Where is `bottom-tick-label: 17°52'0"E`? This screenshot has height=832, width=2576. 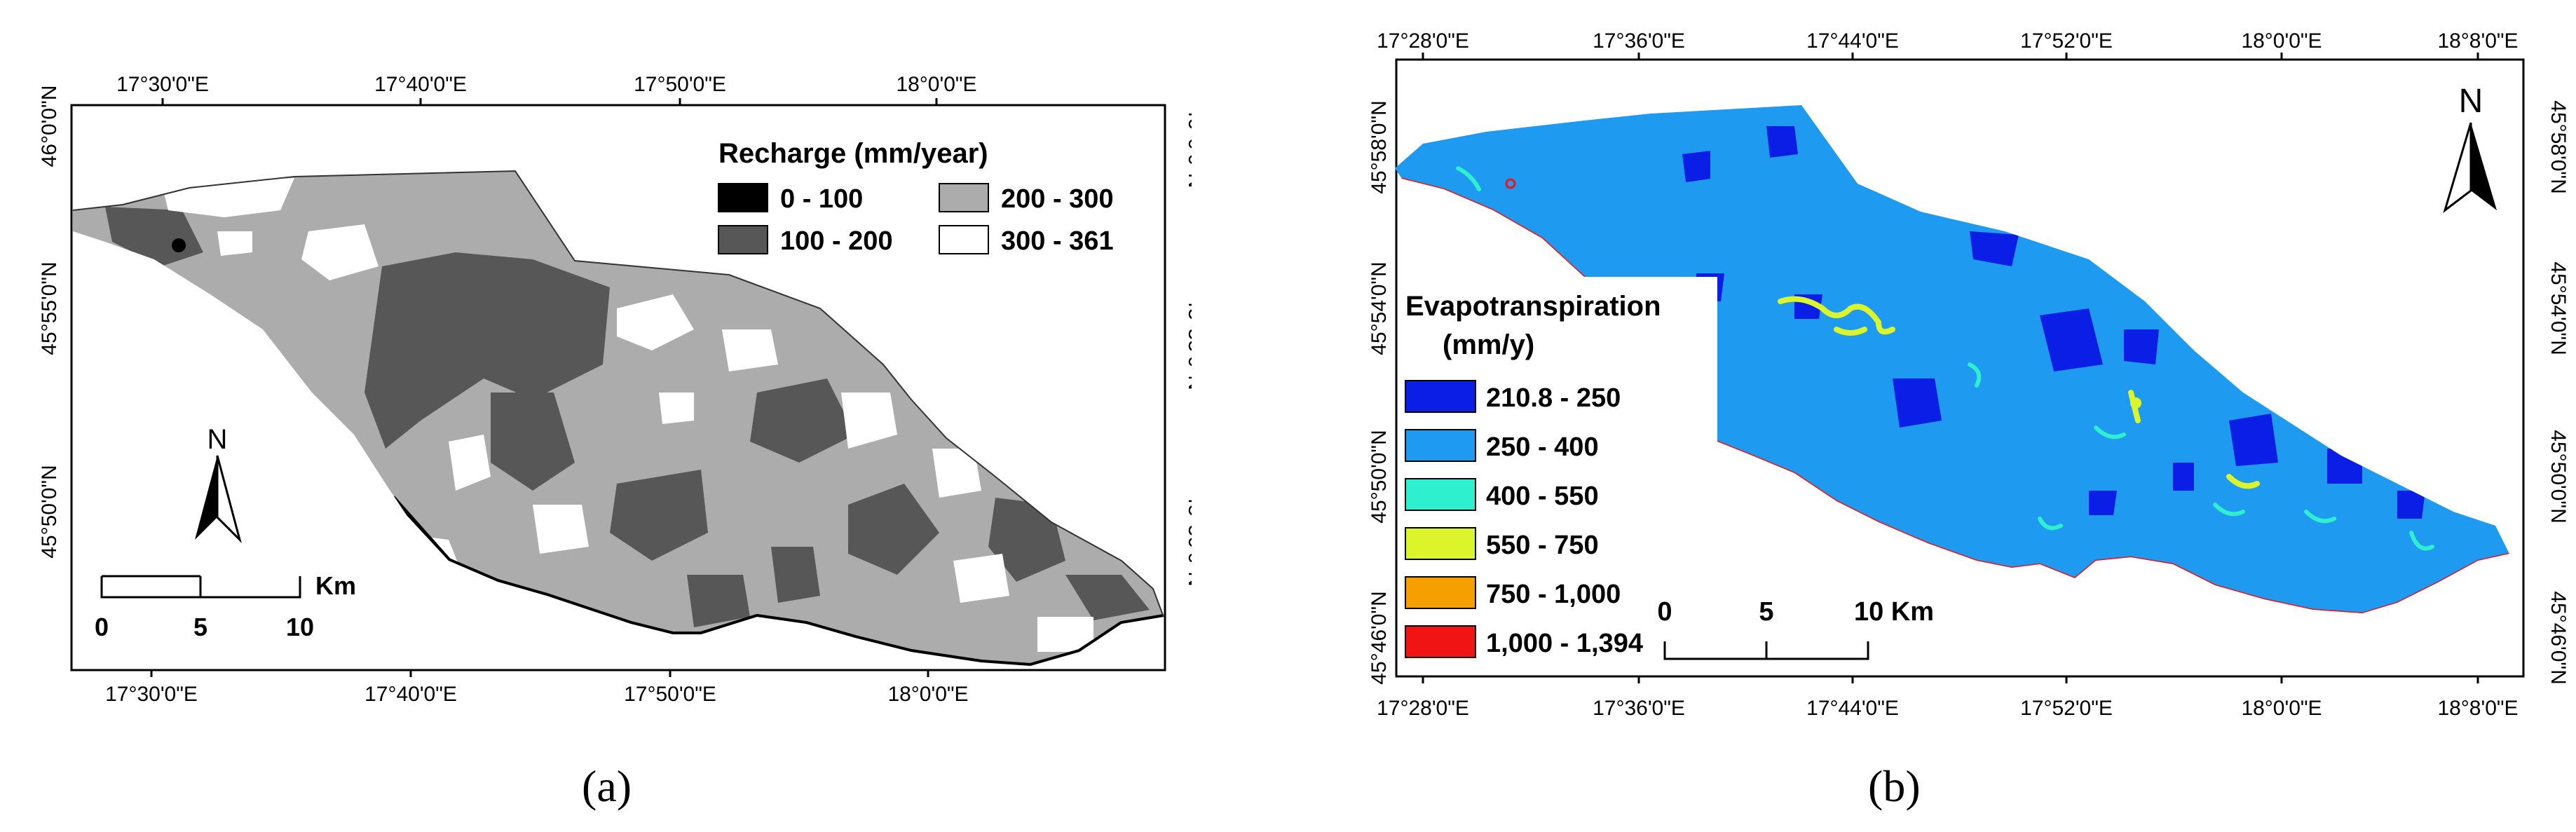
bottom-tick-label: 17°52'0"E is located at coordinates (2066, 708).